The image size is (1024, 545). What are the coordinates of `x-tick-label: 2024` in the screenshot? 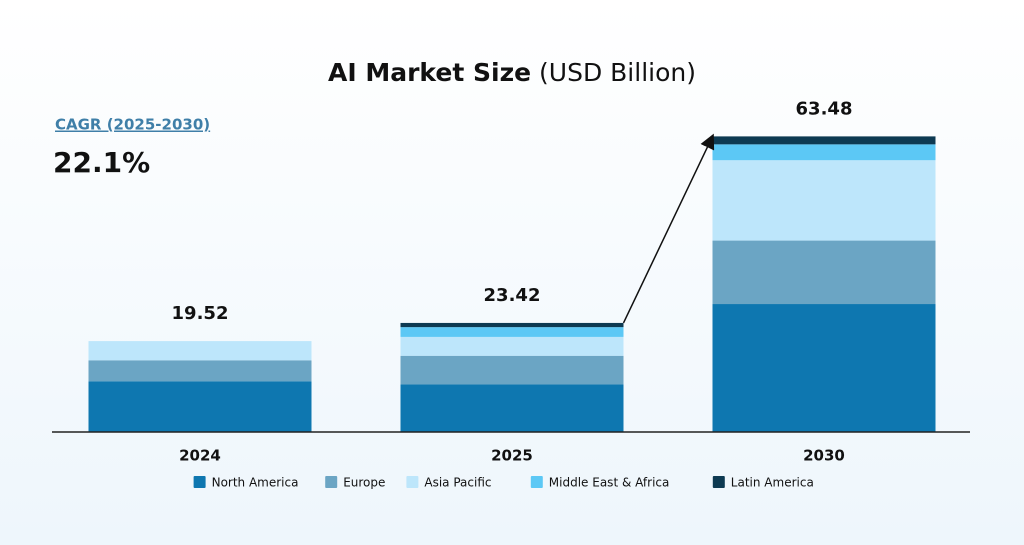 It's located at (200, 456).